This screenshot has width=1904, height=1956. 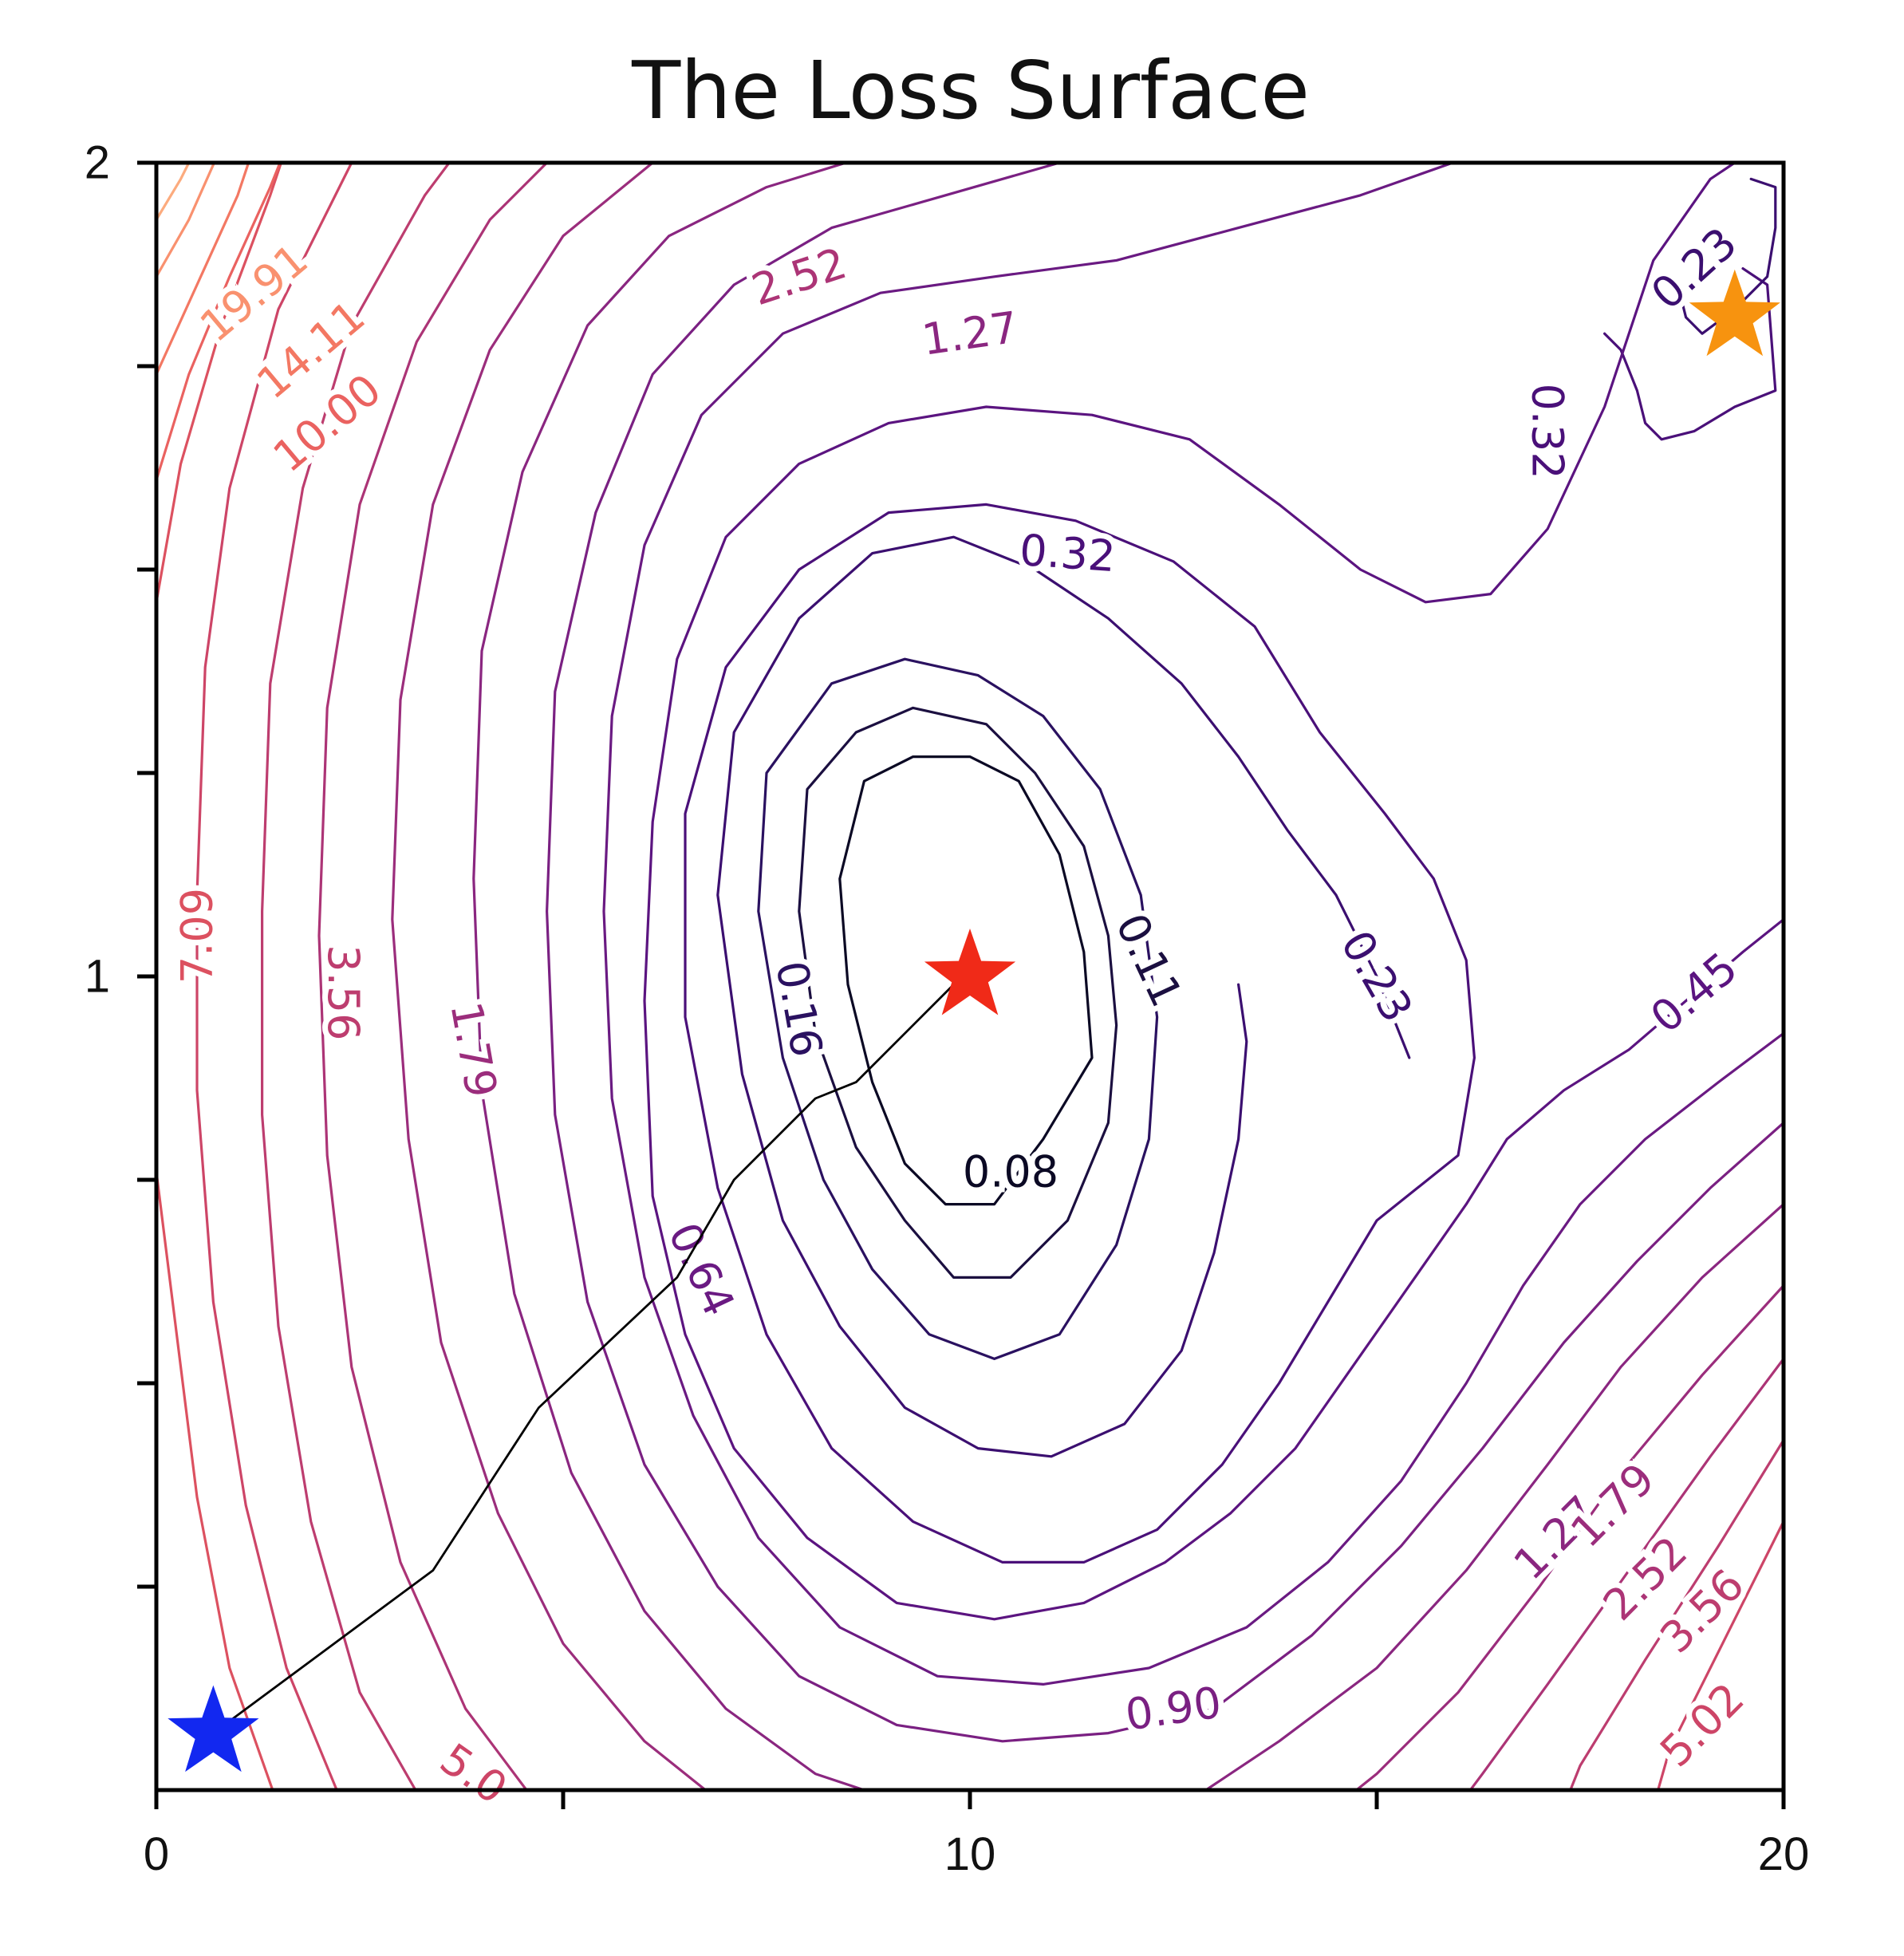 I want to click on contour-label-23: 5.0, so click(x=474, y=1773).